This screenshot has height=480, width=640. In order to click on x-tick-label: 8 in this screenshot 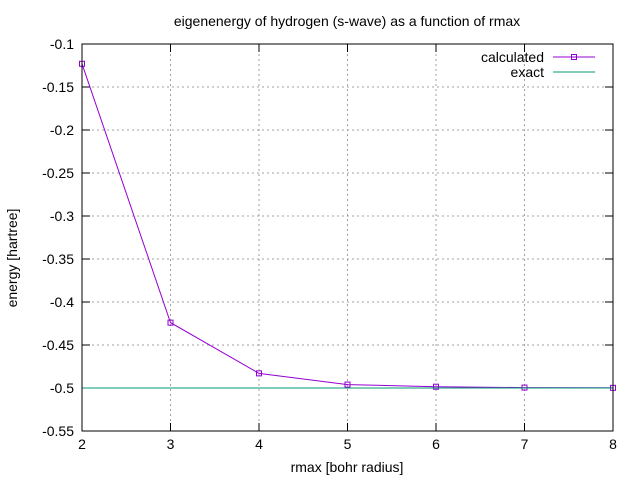, I will do `click(613, 444)`.